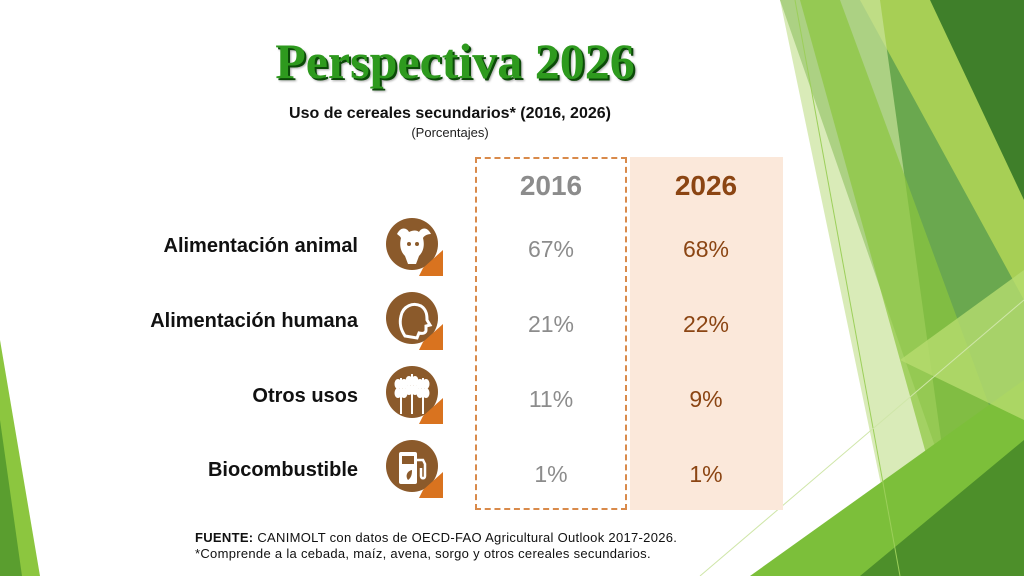 Image resolution: width=1024 pixels, height=576 pixels. I want to click on column-2026-highlight, so click(706, 333).